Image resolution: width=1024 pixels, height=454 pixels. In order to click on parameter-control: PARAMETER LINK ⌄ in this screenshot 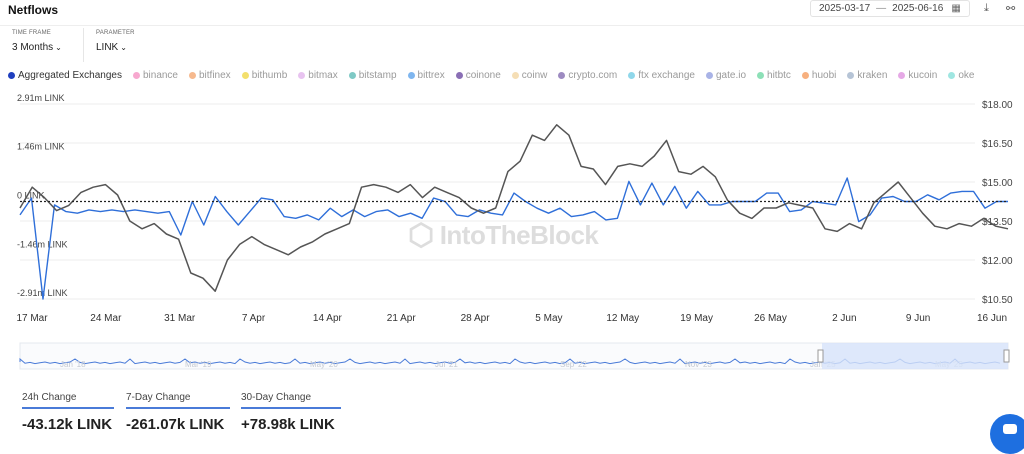, I will do `click(115, 41)`.